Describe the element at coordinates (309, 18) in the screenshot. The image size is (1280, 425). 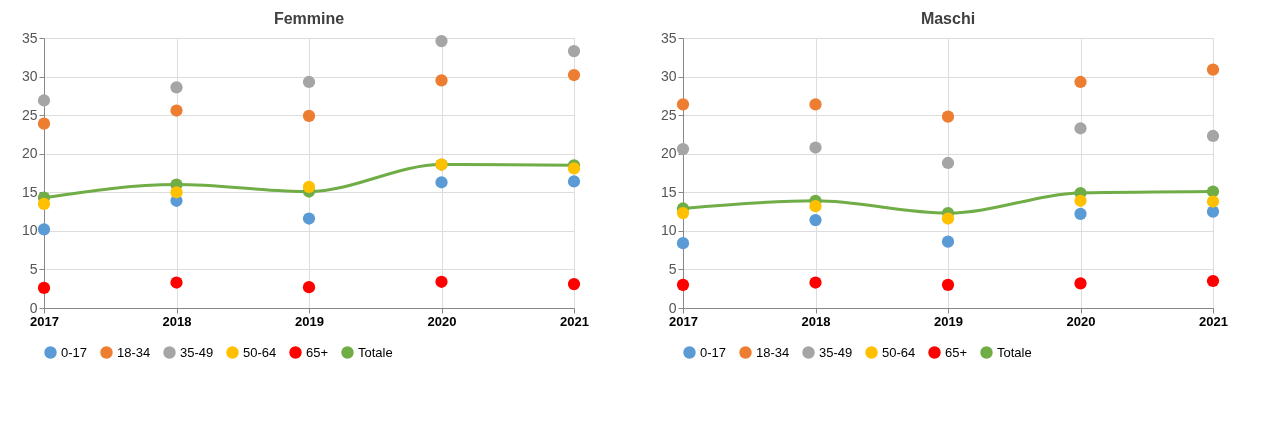
I see `chart-title: Femmine` at that location.